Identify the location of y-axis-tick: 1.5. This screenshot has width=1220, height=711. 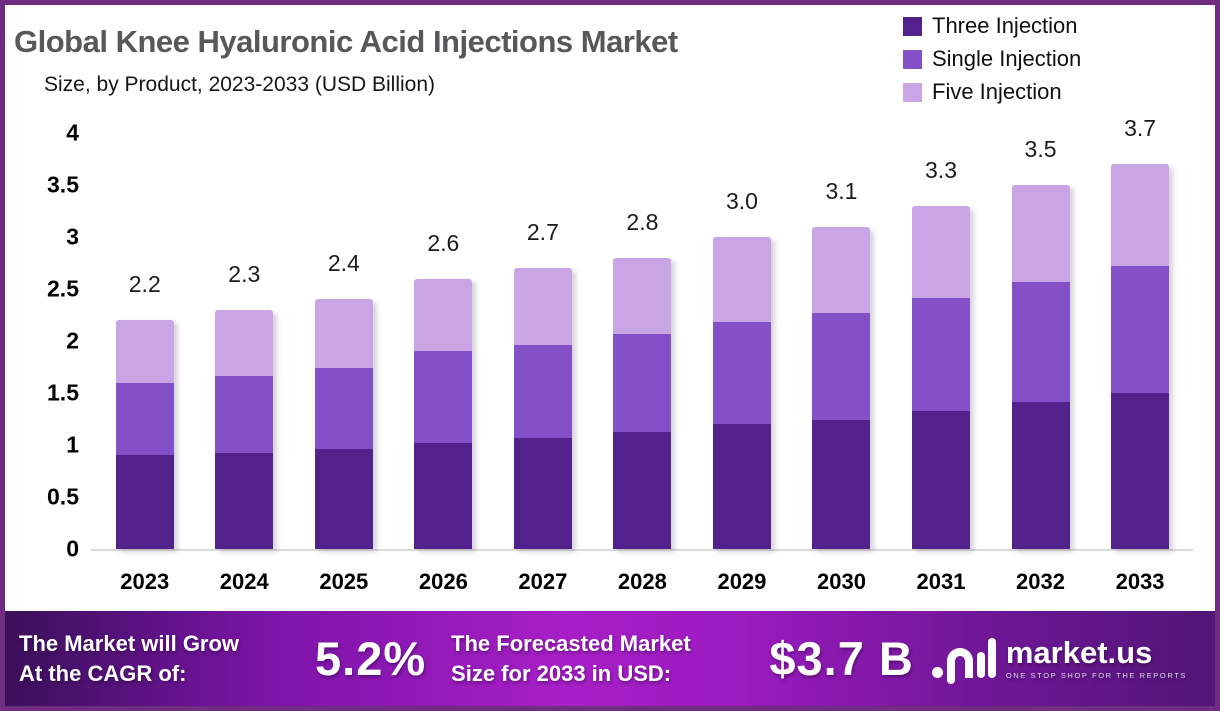
(63, 392).